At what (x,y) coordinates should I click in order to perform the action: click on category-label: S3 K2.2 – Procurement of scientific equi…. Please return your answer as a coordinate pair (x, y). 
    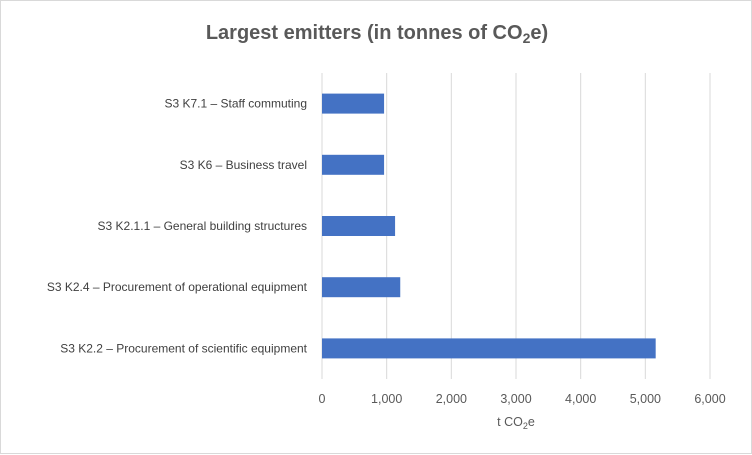
    Looking at the image, I should click on (183, 348).